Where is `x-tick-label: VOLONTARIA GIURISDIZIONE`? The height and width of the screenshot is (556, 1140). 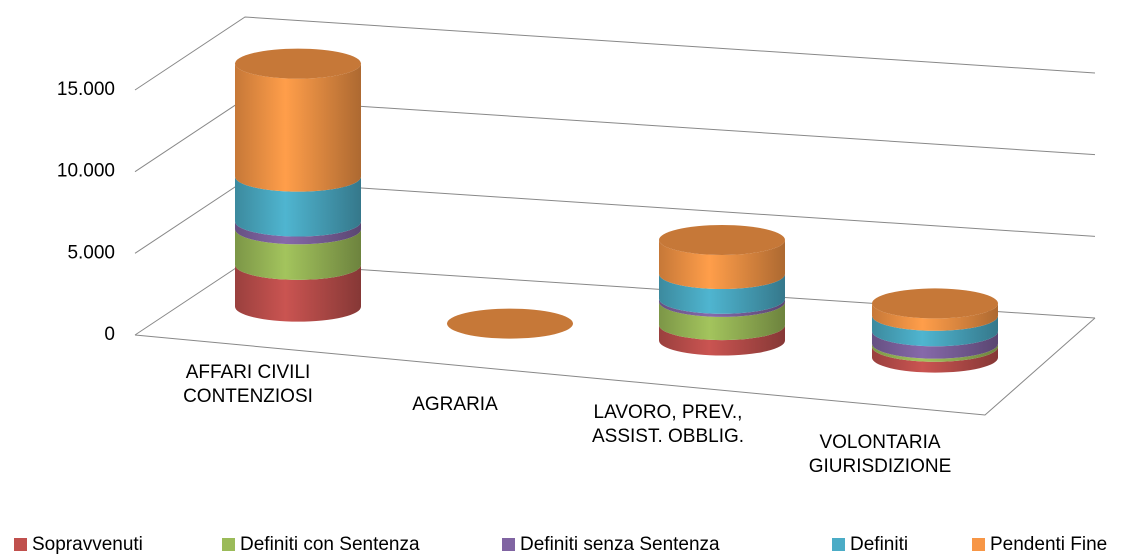
x-tick-label: VOLONTARIA GIURISDIZIONE is located at coordinates (880, 454).